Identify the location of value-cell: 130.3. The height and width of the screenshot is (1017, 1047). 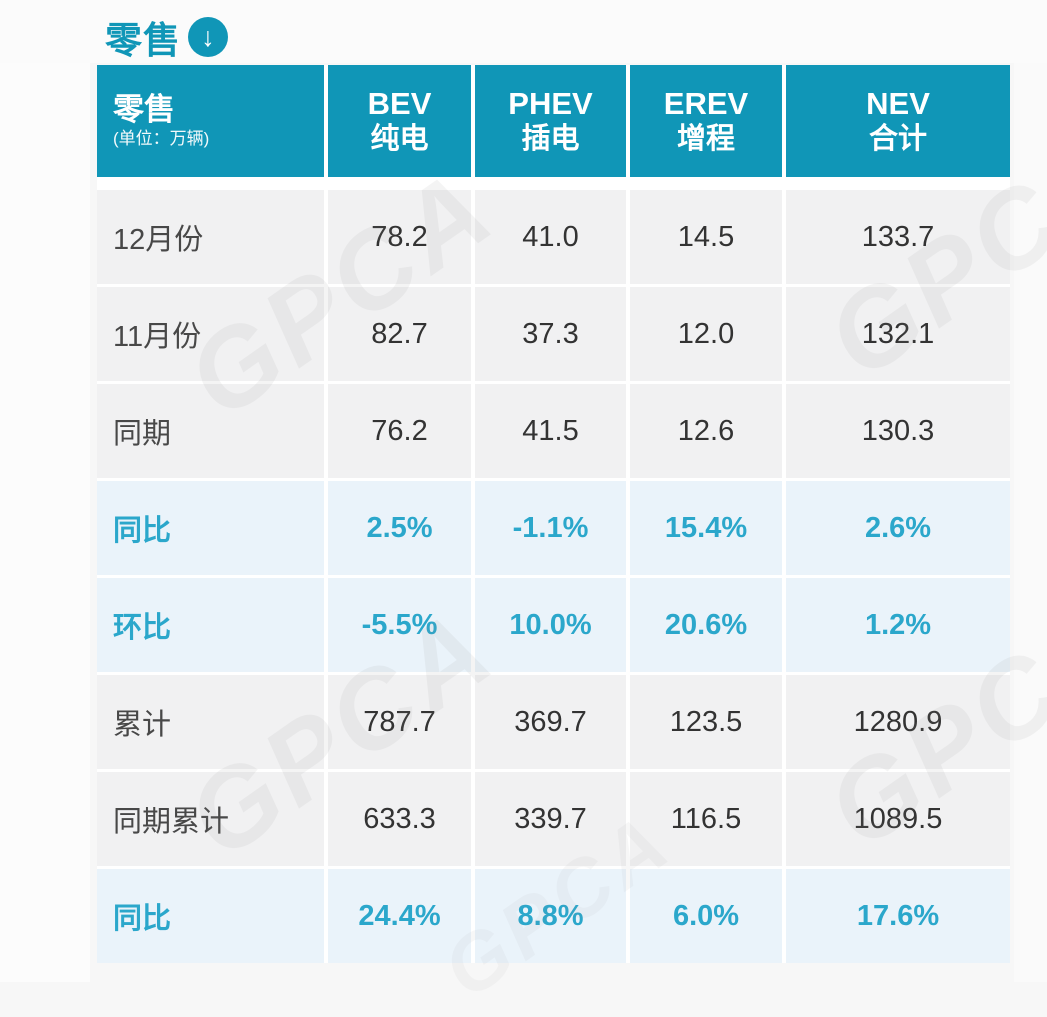
(898, 430).